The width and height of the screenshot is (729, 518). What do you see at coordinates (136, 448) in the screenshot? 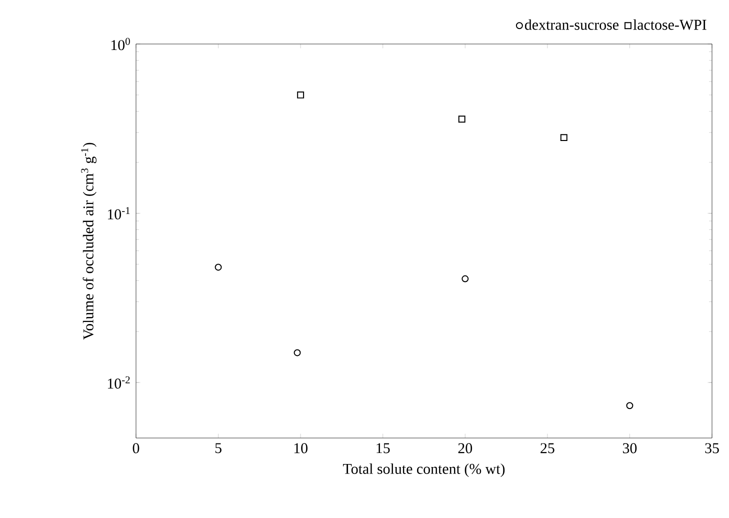
I see `x-tick-label: 0` at bounding box center [136, 448].